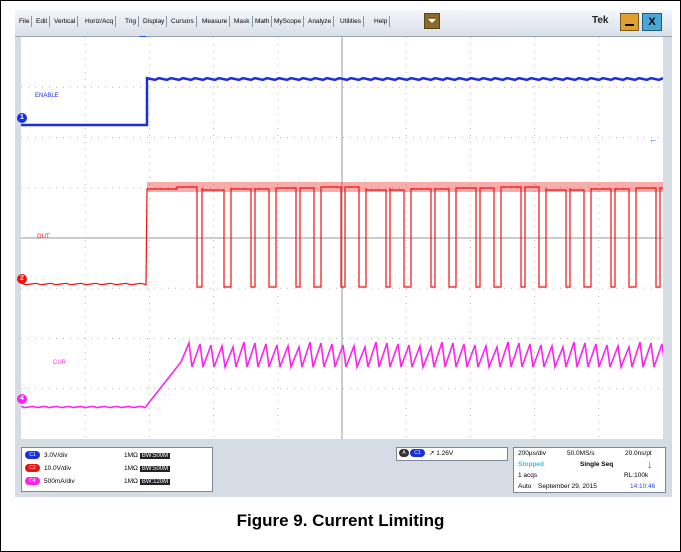  Describe the element at coordinates (98, 469) in the screenshot. I see `ch2-scale-row: C2 10.0V/div 1MΩ BW:500M` at that location.